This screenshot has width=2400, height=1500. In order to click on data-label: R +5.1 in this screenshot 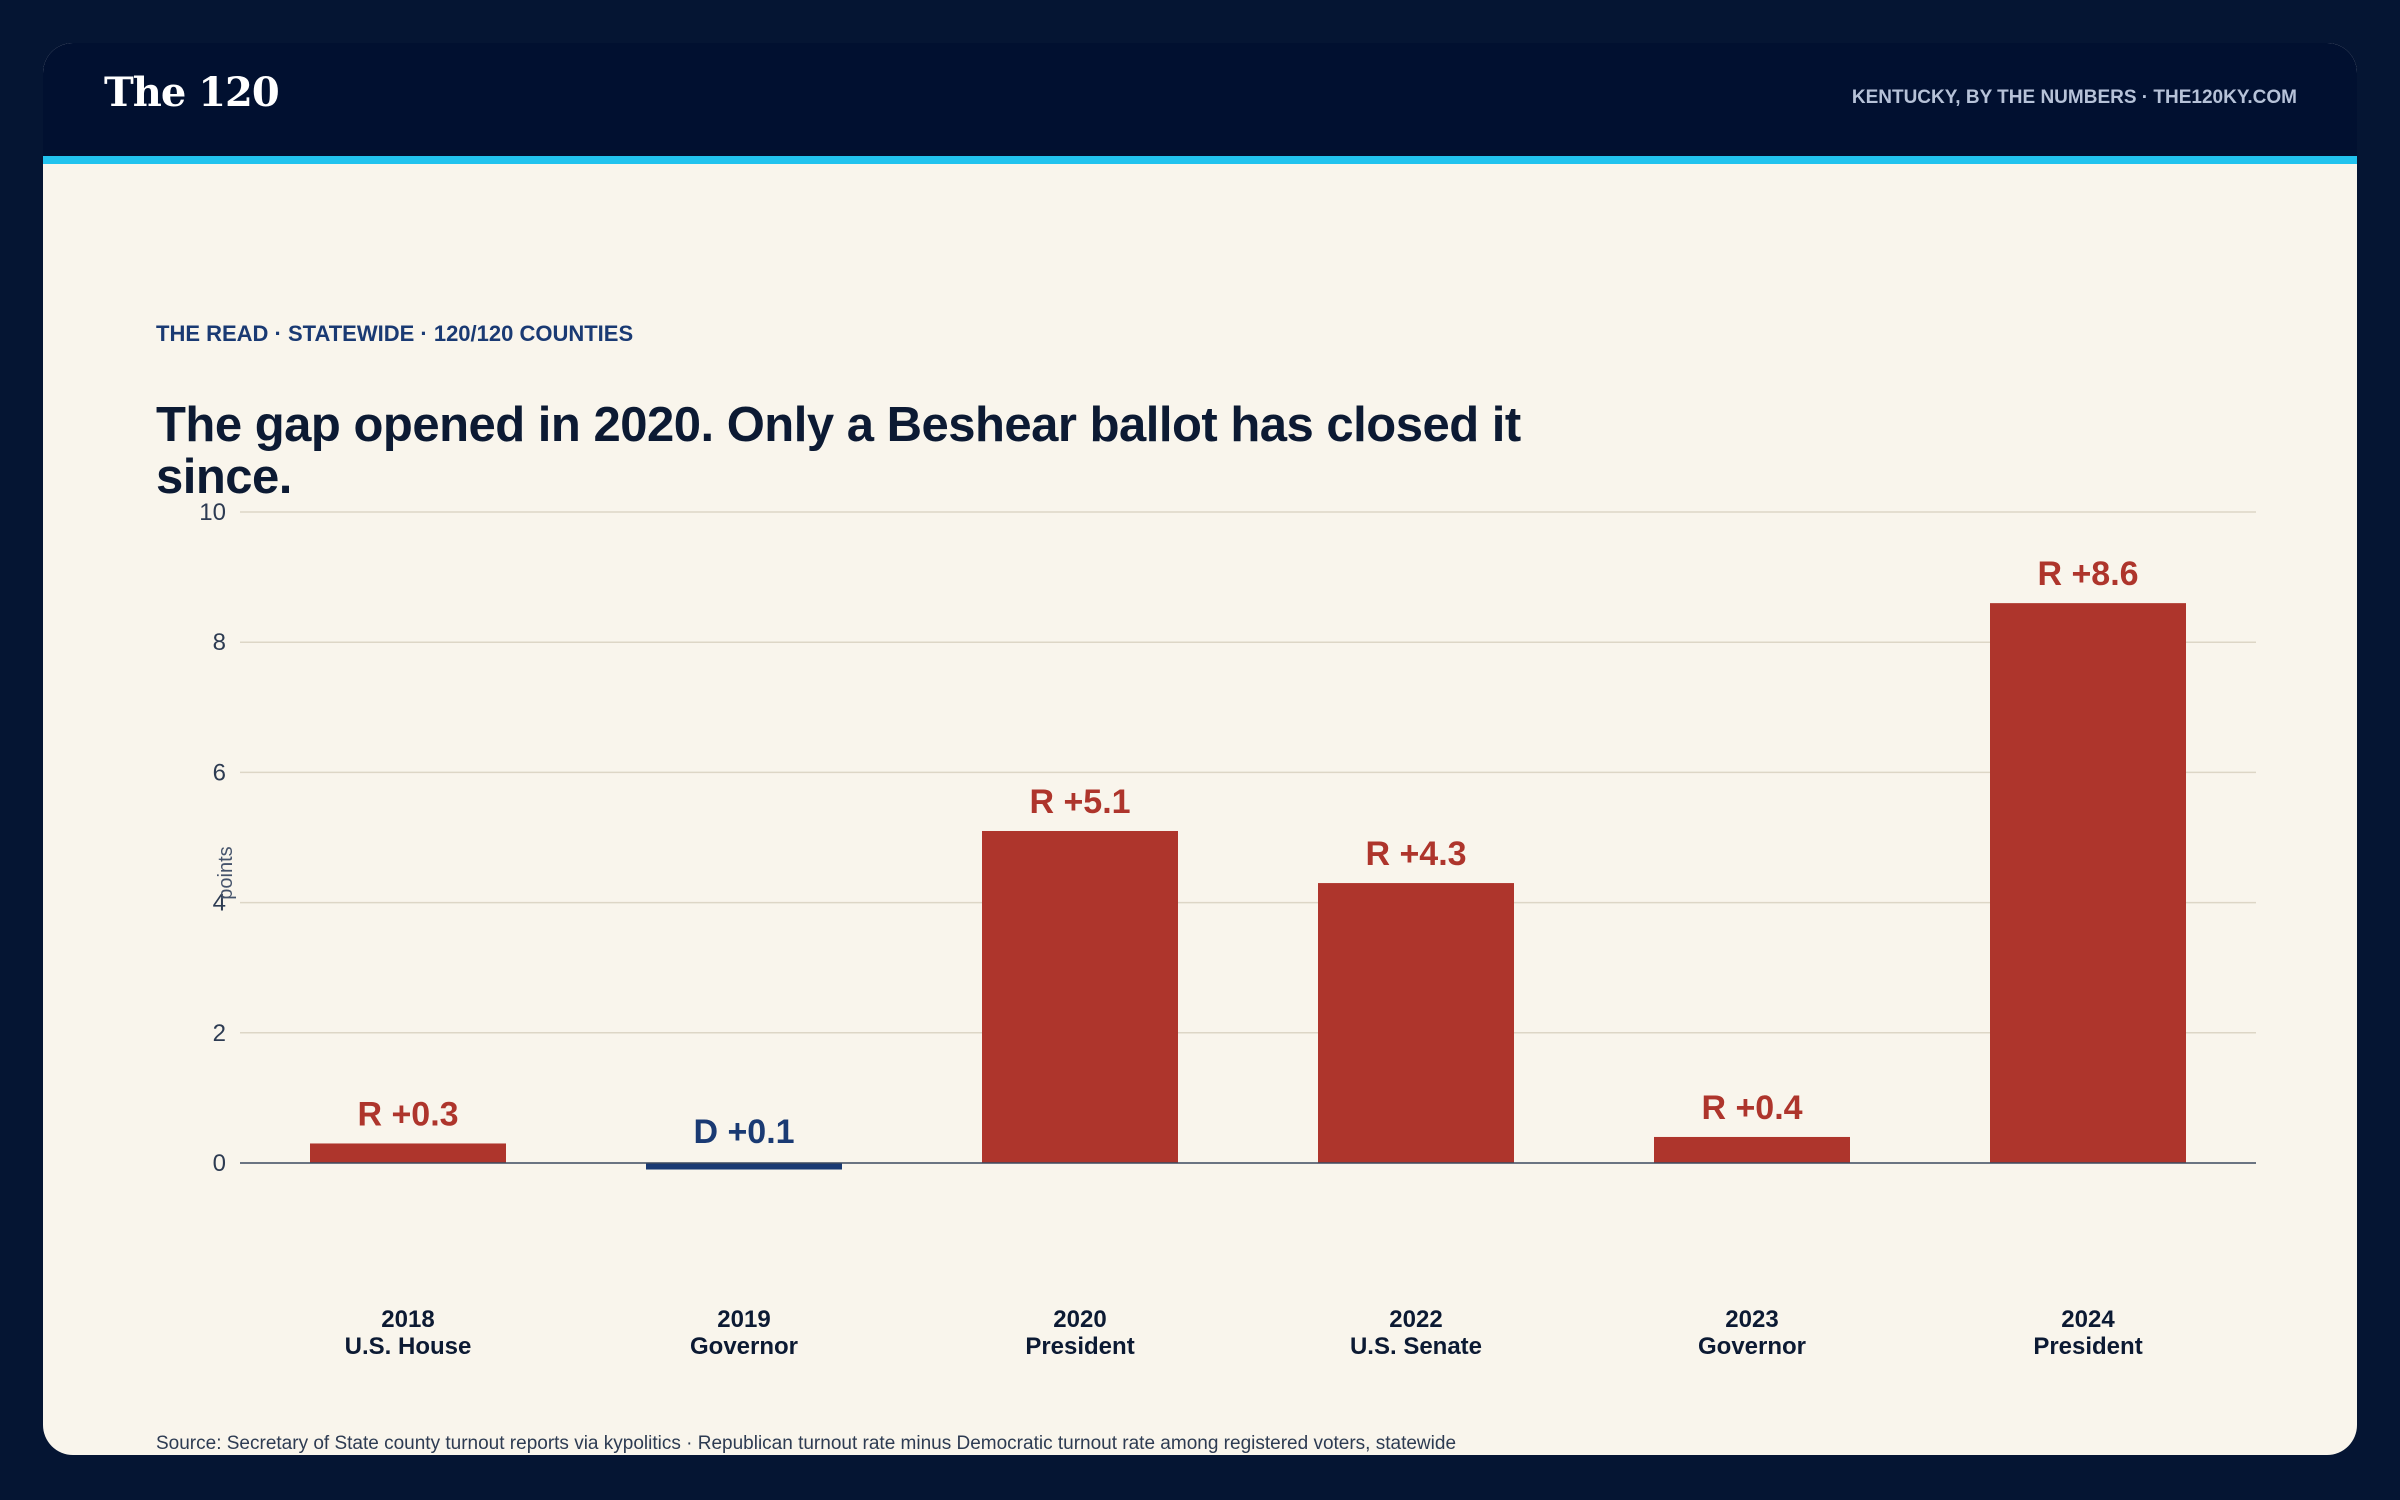, I will do `click(1079, 802)`.